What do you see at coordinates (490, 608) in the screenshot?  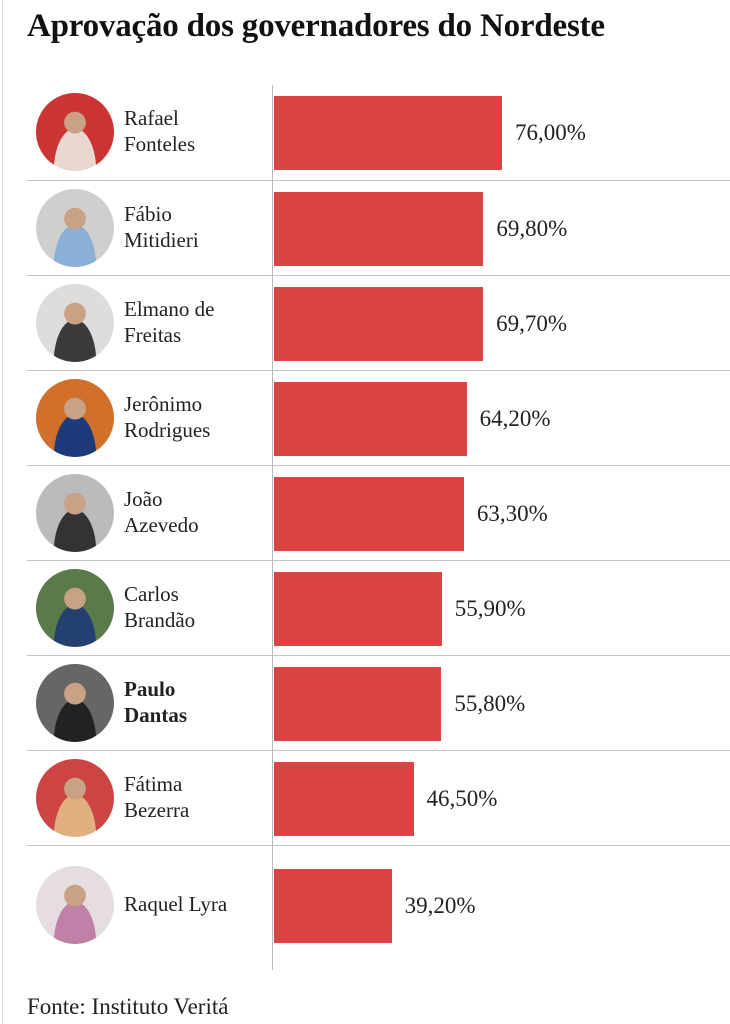 I see `value-label: 55,90%` at bounding box center [490, 608].